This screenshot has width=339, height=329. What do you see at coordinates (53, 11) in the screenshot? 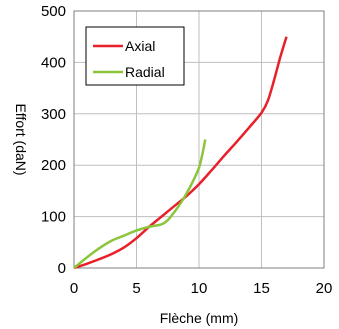
I see `y-tick-label: 500` at bounding box center [53, 11].